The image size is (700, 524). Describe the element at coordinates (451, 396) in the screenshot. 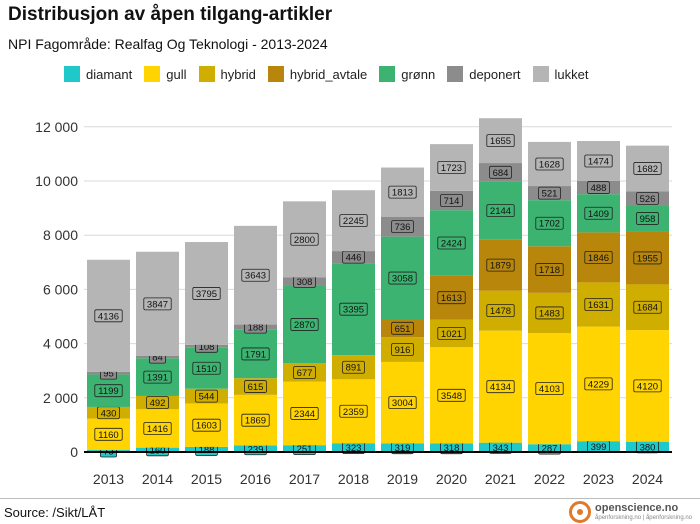

I see `data-label: 3548` at that location.